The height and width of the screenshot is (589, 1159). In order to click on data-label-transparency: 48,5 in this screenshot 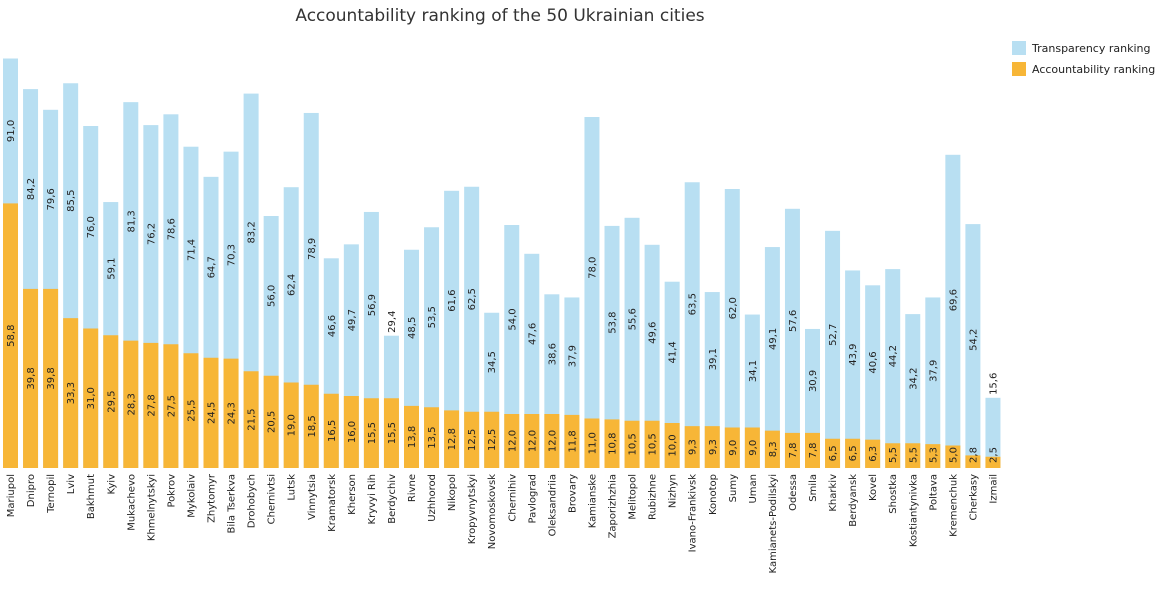, I will do `click(412, 328)`.